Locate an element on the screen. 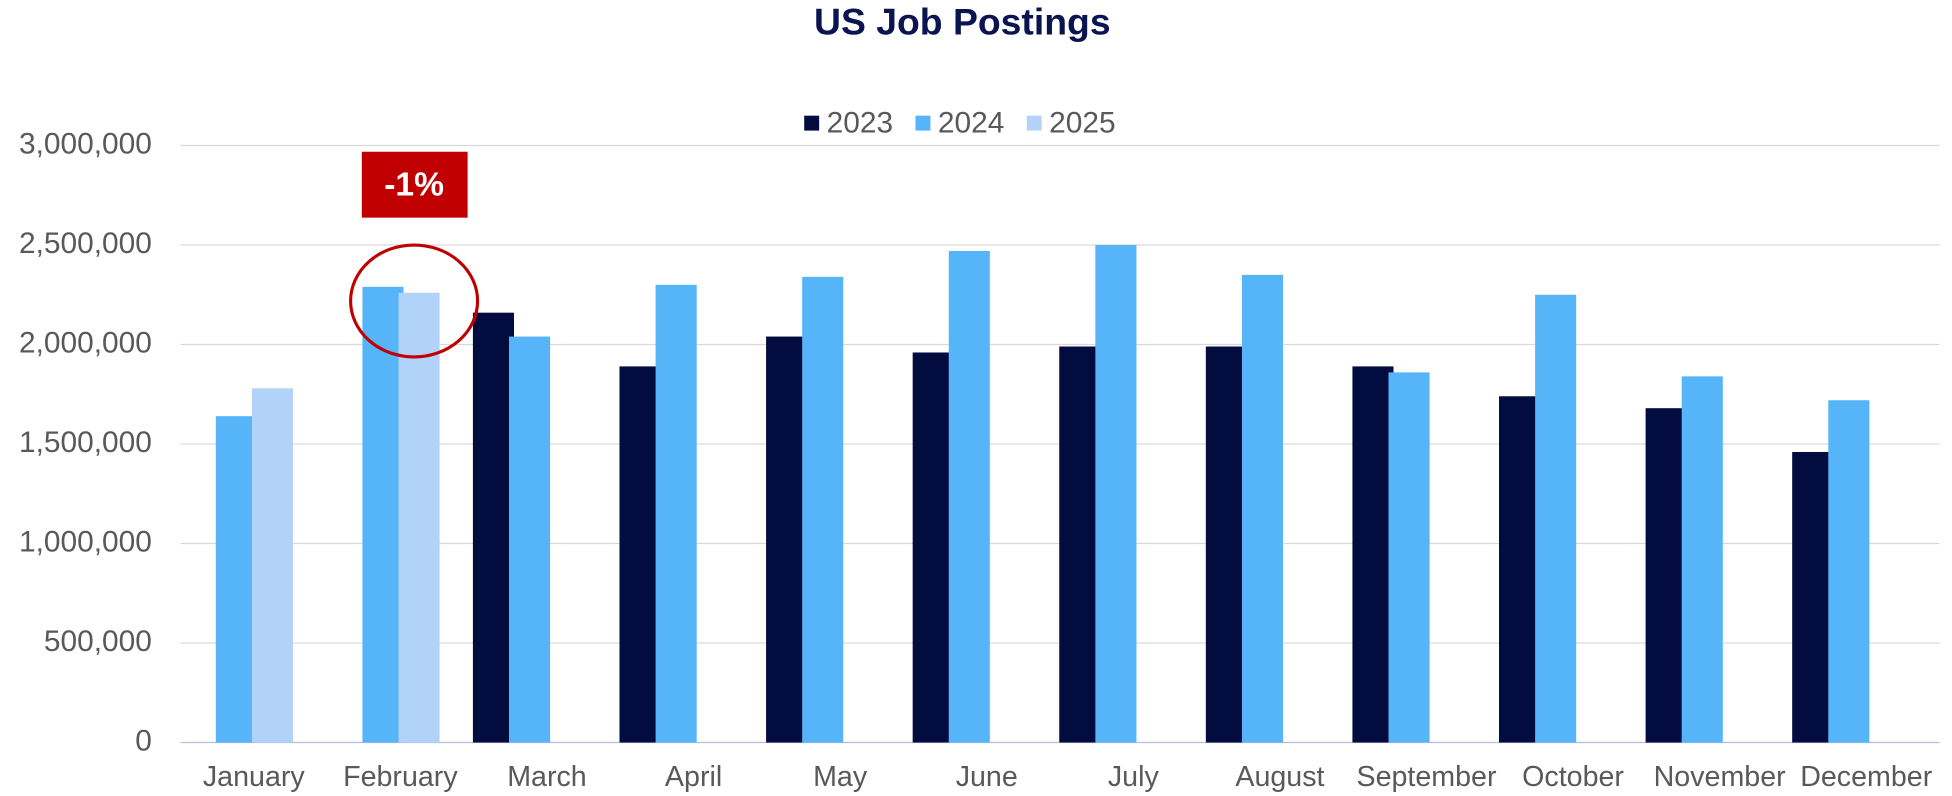 Image resolution: width=1952 pixels, height=796 pixels. legend-label: 2023 is located at coordinates (860, 122).